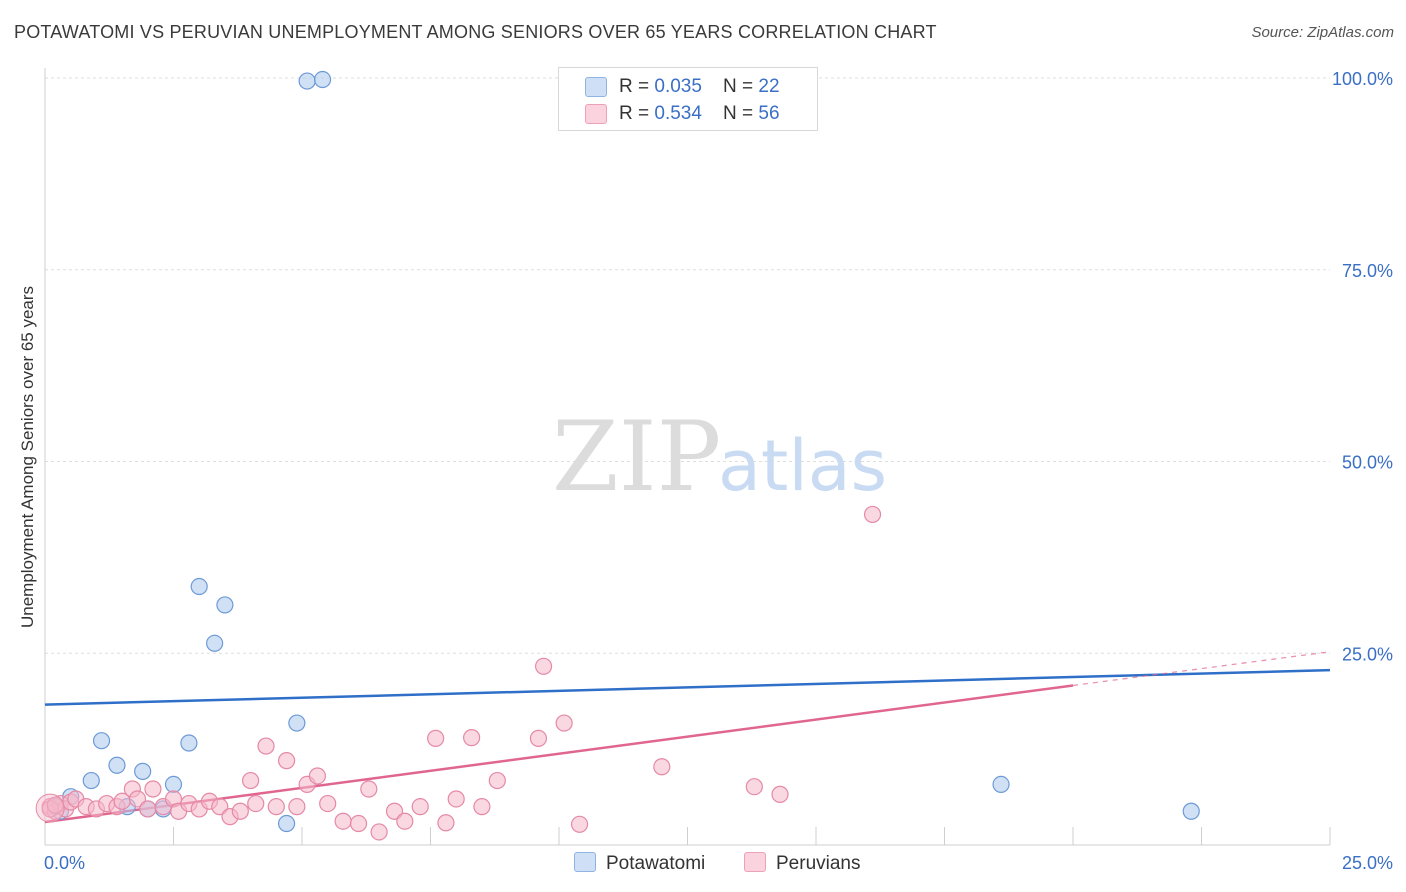  What do you see at coordinates (596, 87) in the screenshot?
I see `legend-swatch-potawatomi` at bounding box center [596, 87].